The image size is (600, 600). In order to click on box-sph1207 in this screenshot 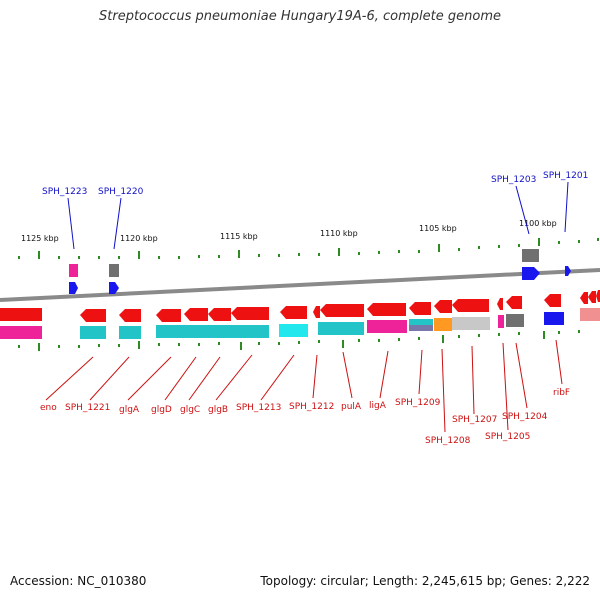, I will do `click(471, 323)`.